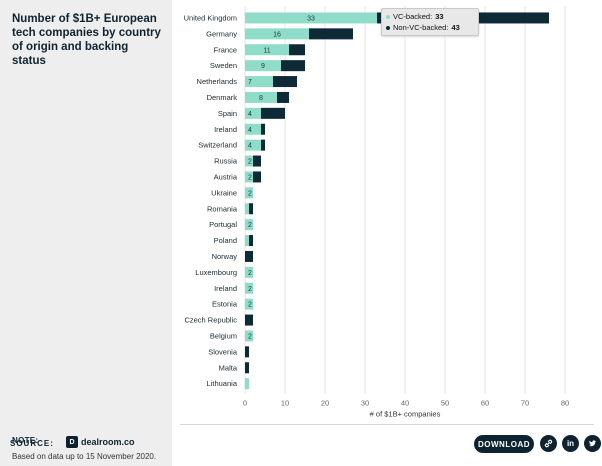  I want to click on source-link: D dealroom.co, so click(100, 442).